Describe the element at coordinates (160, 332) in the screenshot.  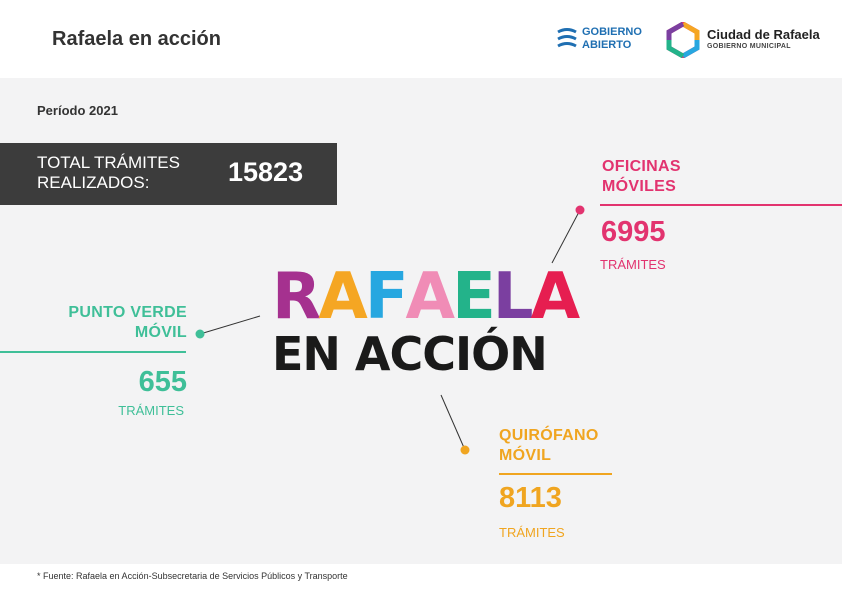
I see `punto-verde-title-line2: MÓVIL` at that location.